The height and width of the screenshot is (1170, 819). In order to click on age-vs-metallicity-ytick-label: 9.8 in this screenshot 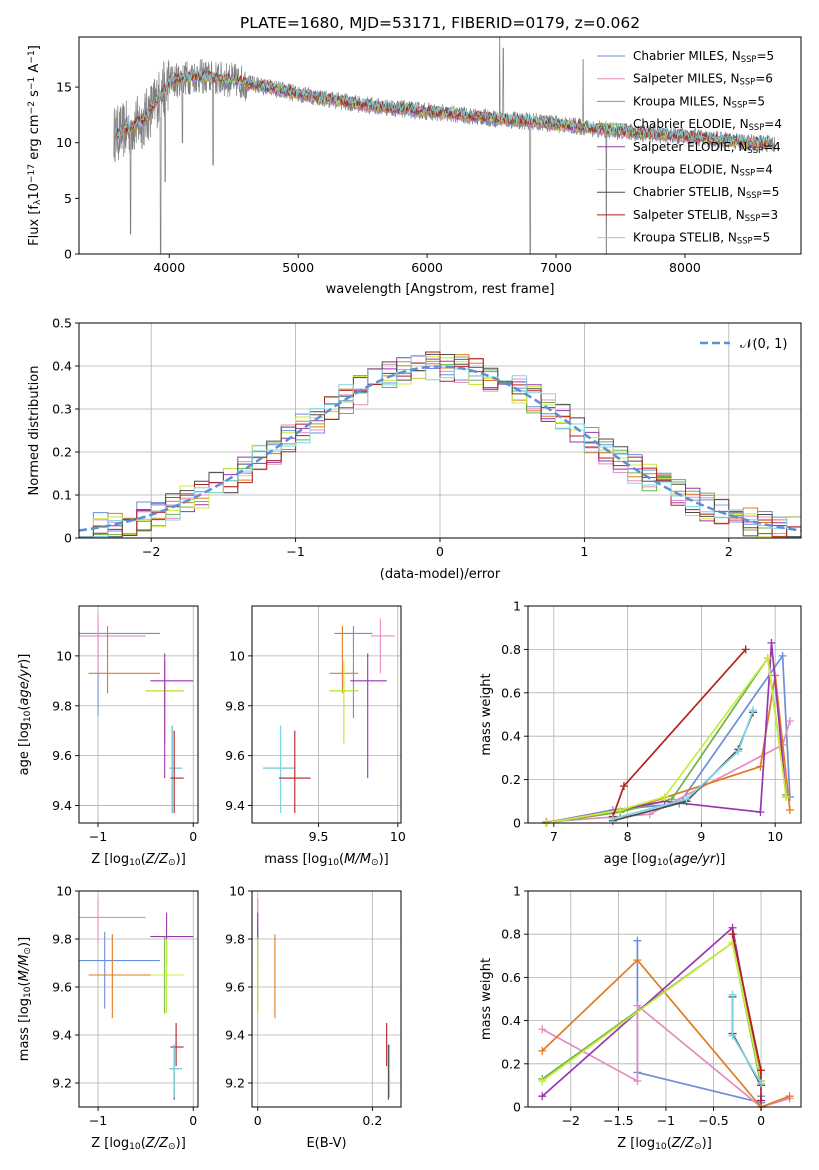, I will do `click(62, 705)`.